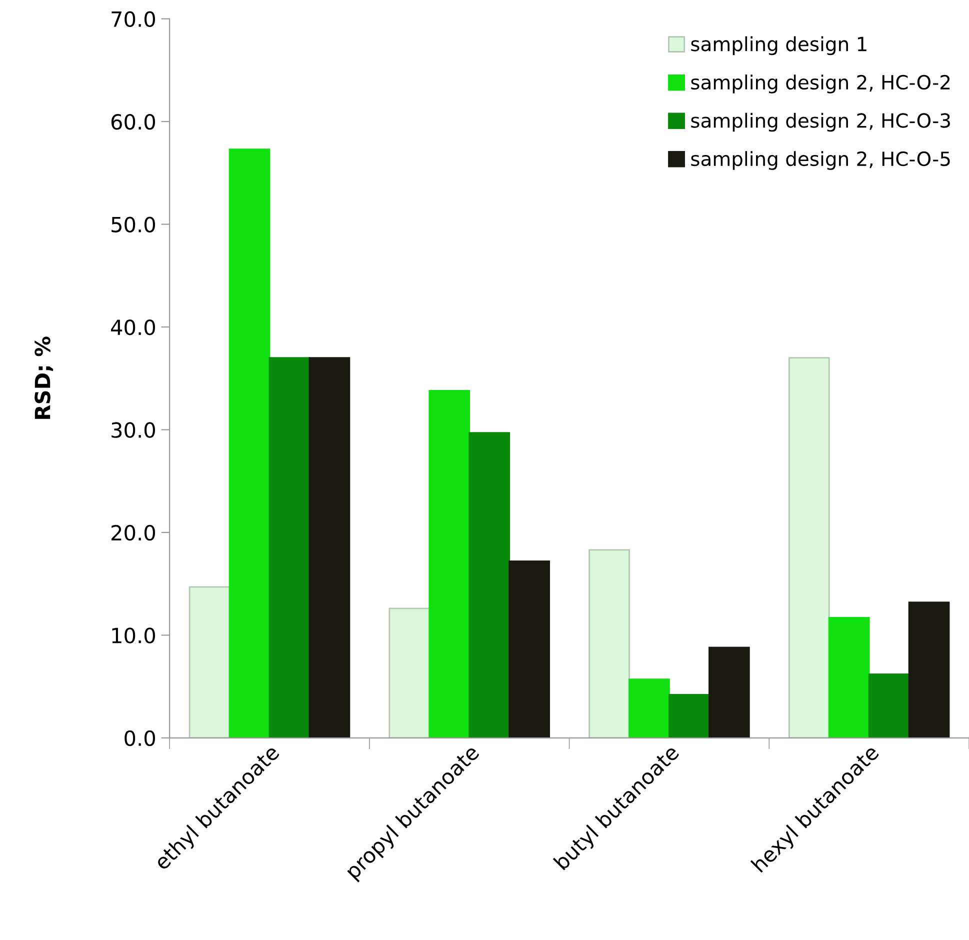 This screenshot has width=969, height=940. What do you see at coordinates (133, 532) in the screenshot?
I see `y-tick-label: 20.0` at bounding box center [133, 532].